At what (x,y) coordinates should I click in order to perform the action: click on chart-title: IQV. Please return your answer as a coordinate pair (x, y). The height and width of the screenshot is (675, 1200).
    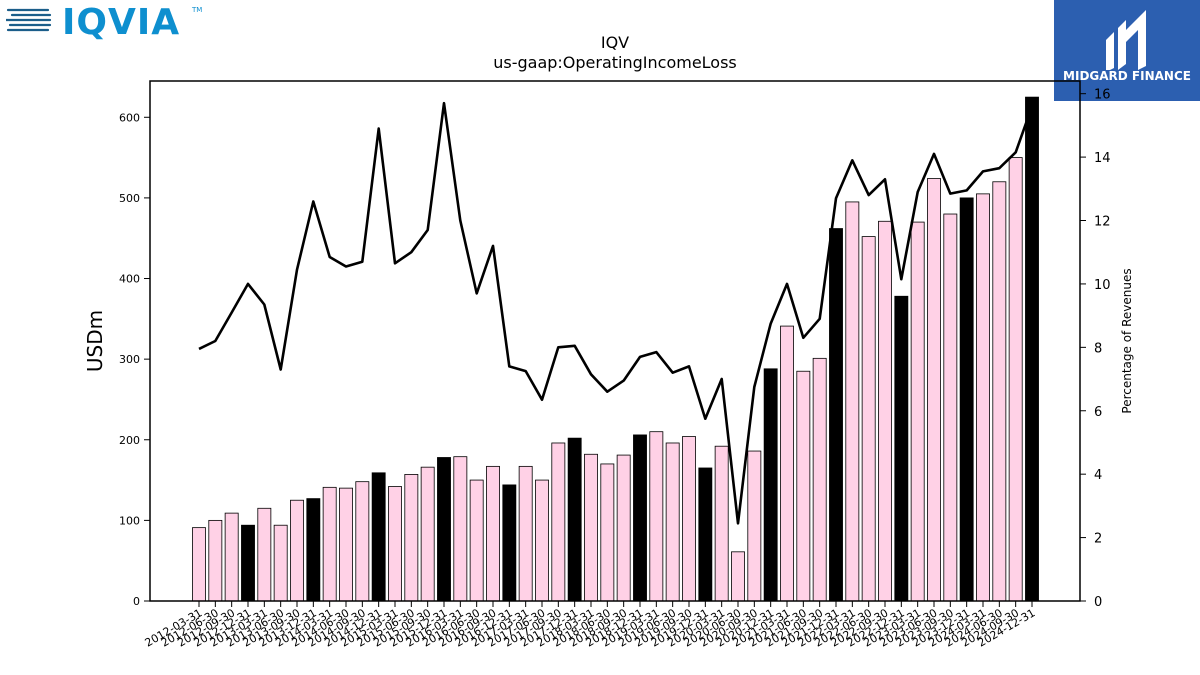
    Looking at the image, I should click on (615, 42).